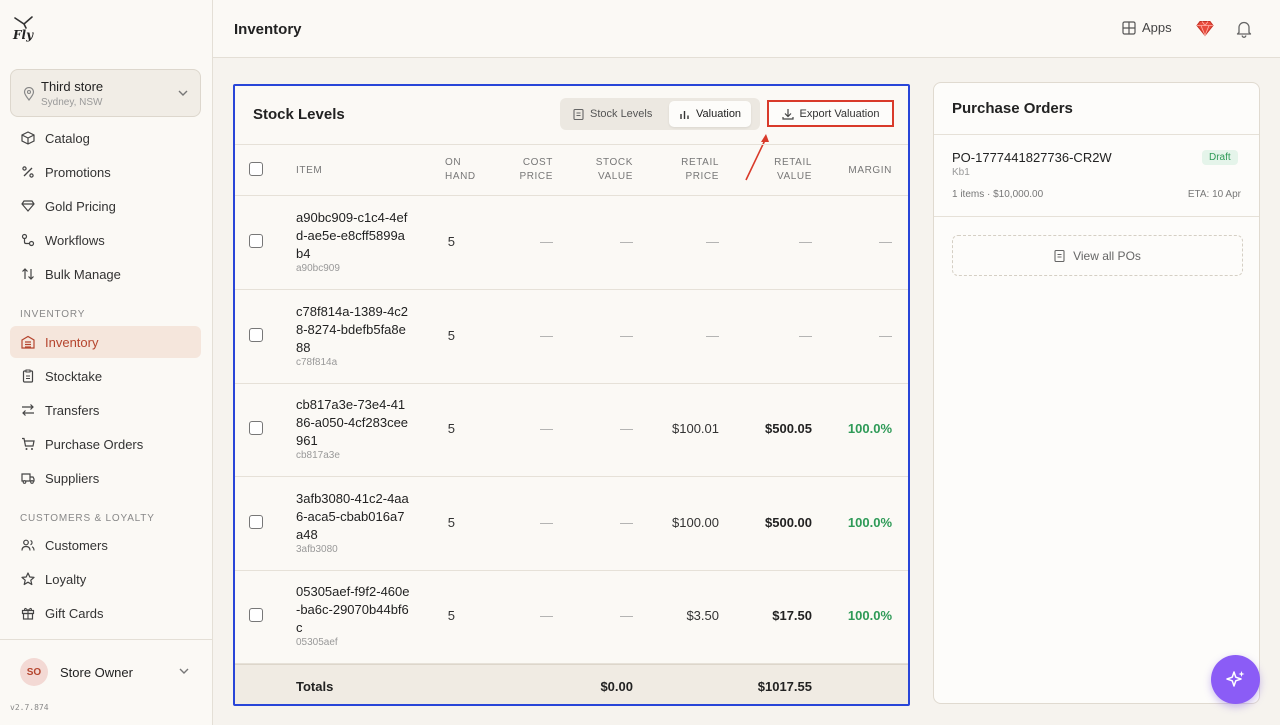  Describe the element at coordinates (352, 516) in the screenshot. I see `item-name: 3afb3080-41c2-4aa6-aca5-cbab016a7a48` at that location.